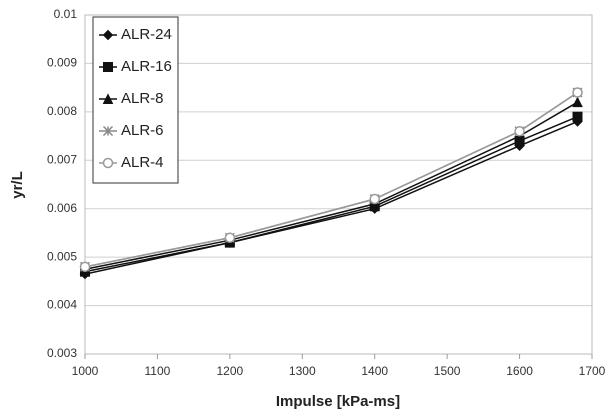 This screenshot has width=609, height=415. I want to click on legend-label: ALR-8, so click(142, 98).